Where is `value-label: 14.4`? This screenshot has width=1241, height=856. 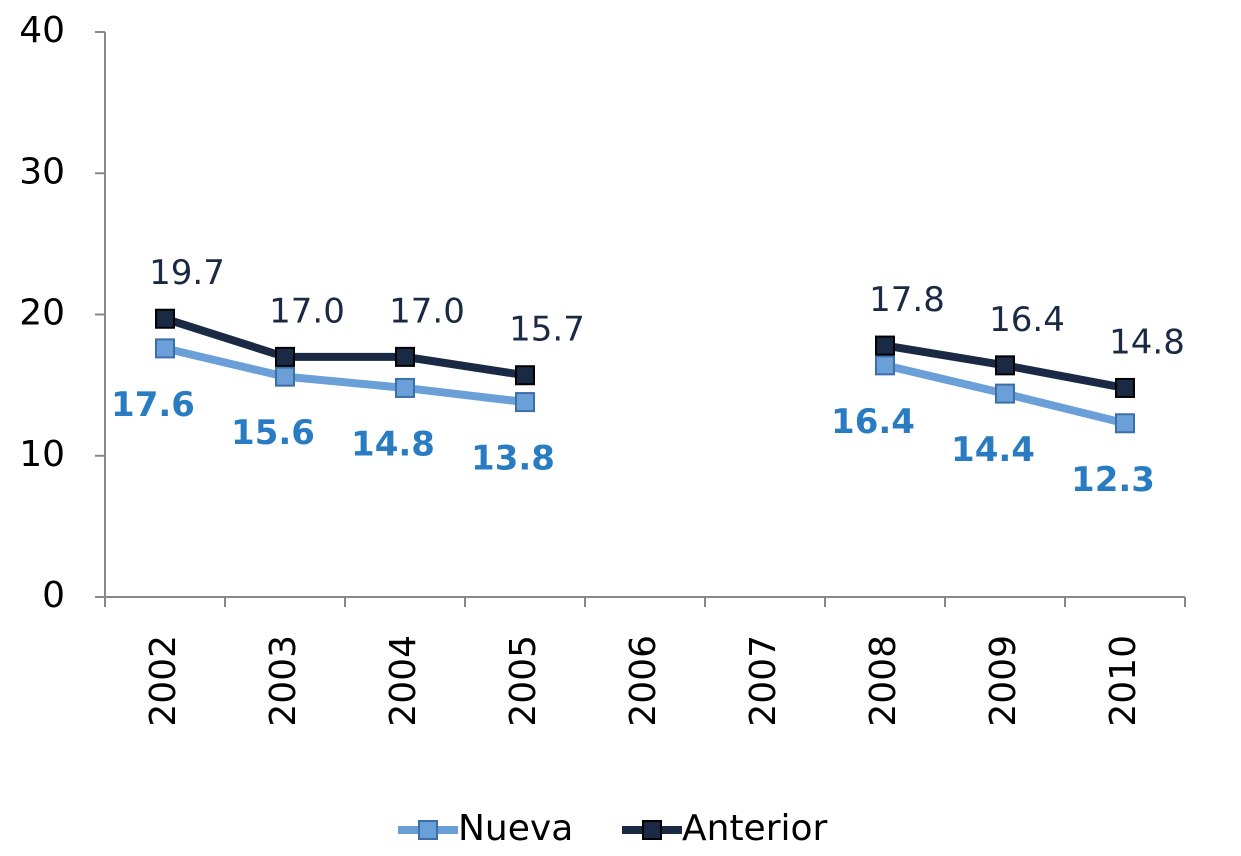
value-label: 14.4 is located at coordinates (993, 450).